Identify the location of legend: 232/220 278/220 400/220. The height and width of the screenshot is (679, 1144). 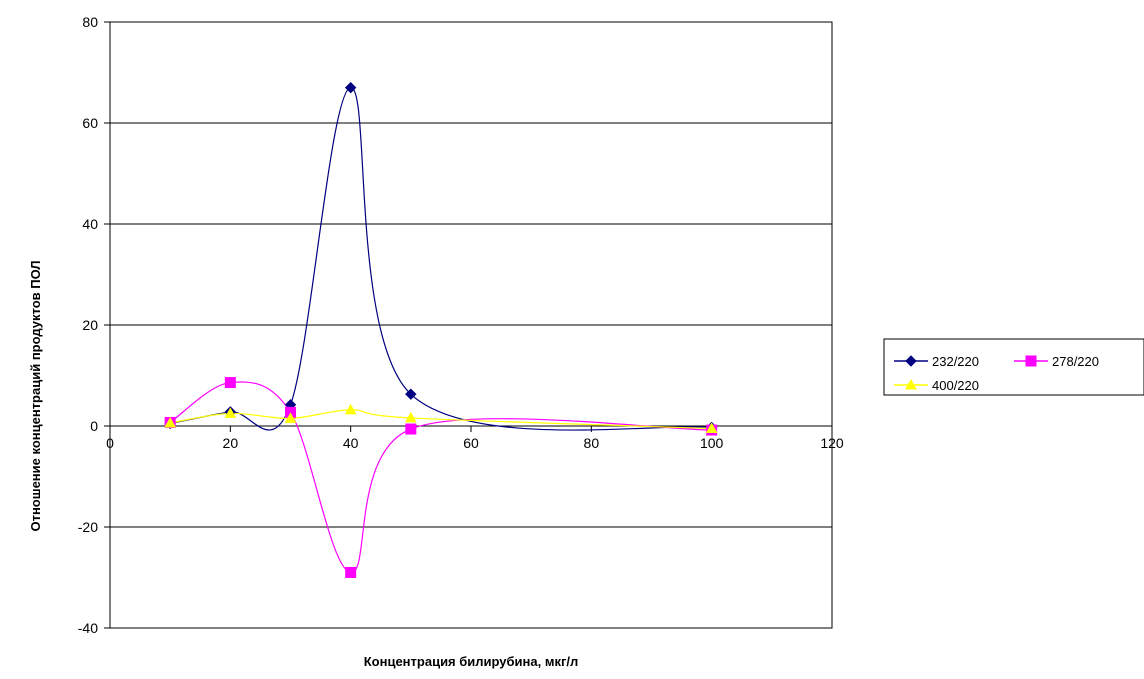
(1013, 367).